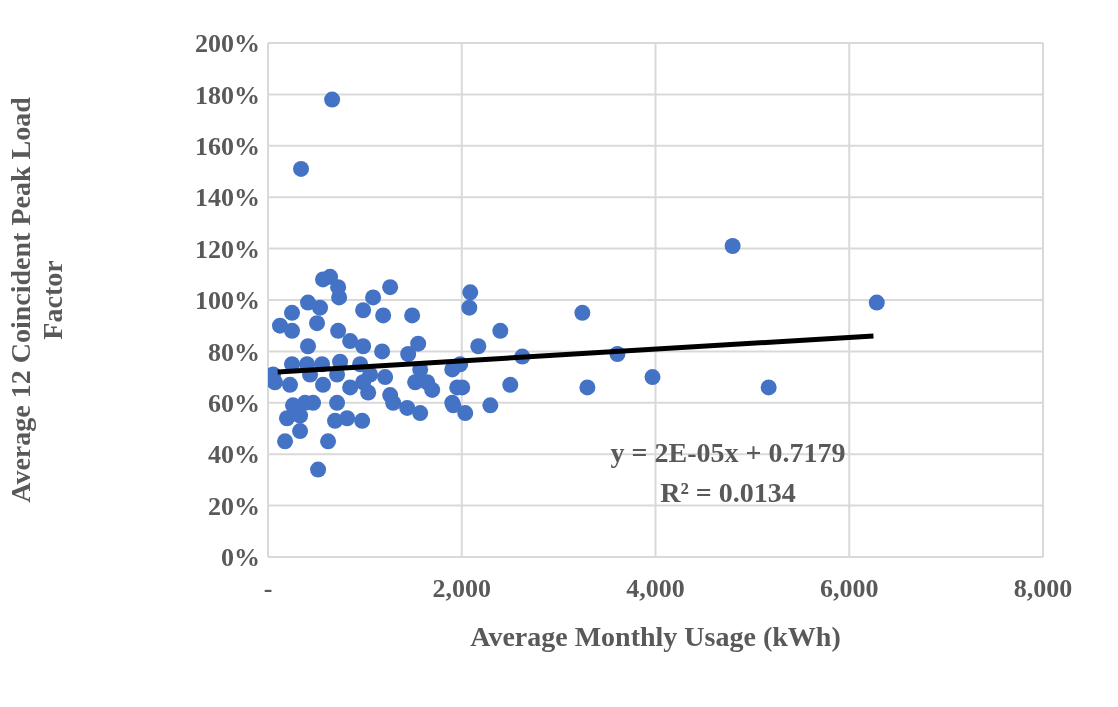 The height and width of the screenshot is (707, 1118). Describe the element at coordinates (227, 95) in the screenshot. I see `y-tick-label: 180%` at that location.